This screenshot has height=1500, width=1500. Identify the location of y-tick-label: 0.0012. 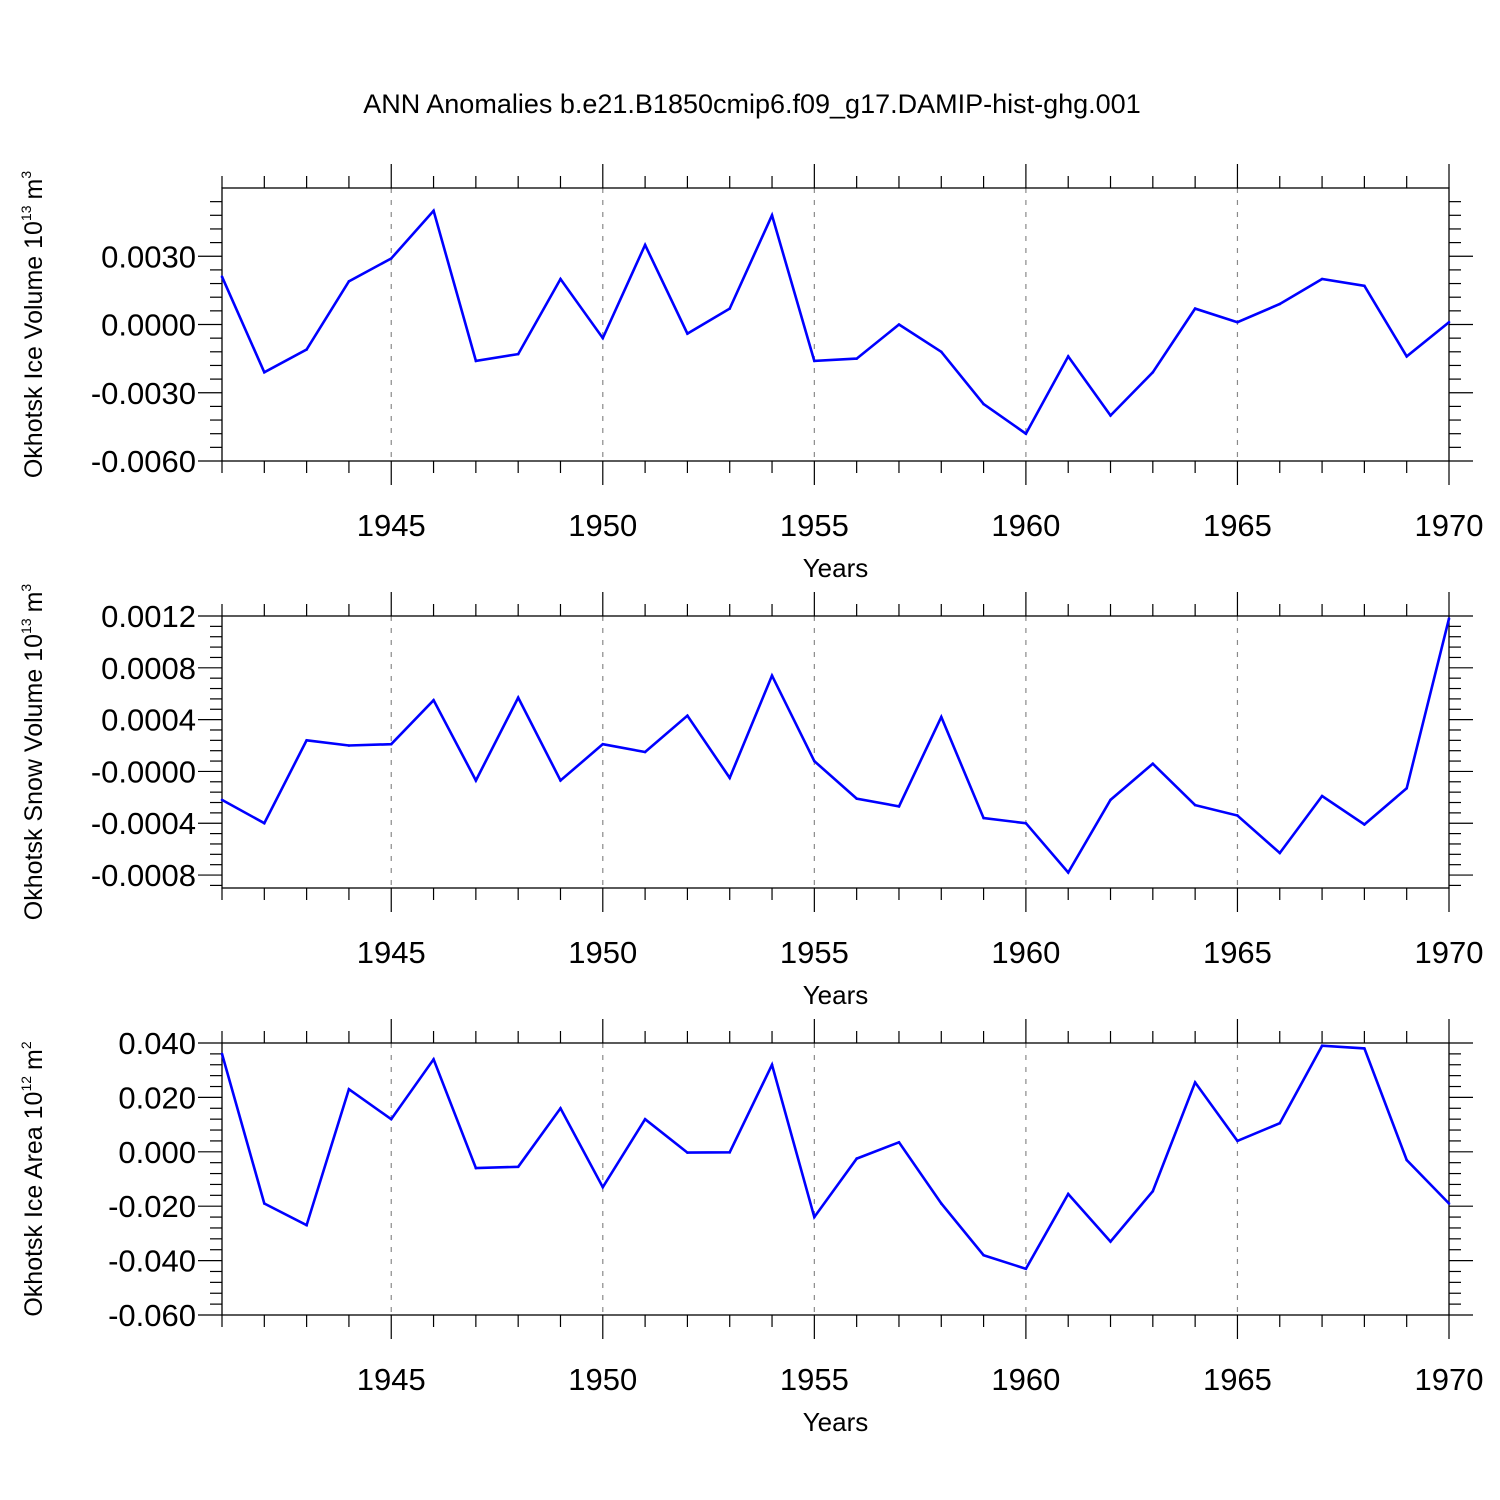
(148, 616).